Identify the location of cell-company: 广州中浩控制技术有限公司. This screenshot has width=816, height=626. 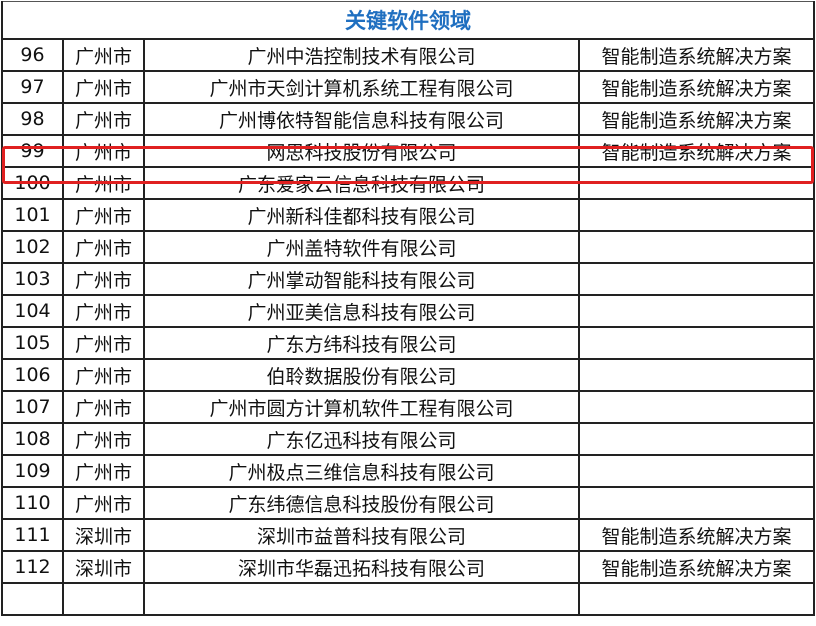
(361, 55).